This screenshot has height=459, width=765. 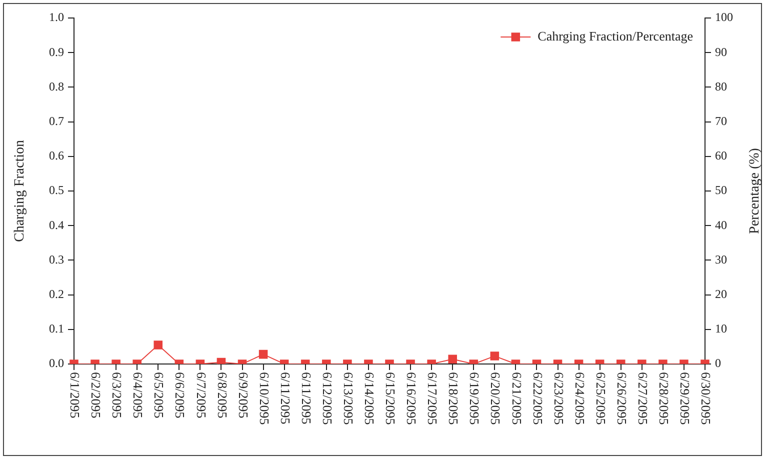 I want to click on x-tick-label: 6/18/2095, so click(x=454, y=398).